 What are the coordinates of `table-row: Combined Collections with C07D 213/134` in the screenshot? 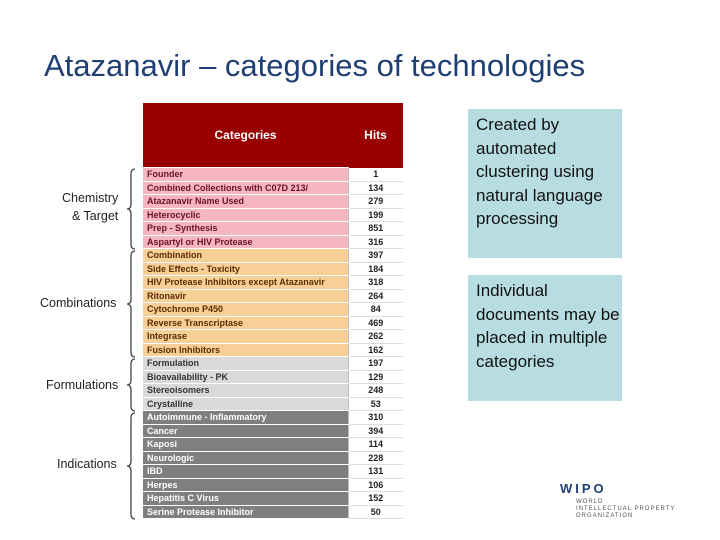 It's located at (273, 188).